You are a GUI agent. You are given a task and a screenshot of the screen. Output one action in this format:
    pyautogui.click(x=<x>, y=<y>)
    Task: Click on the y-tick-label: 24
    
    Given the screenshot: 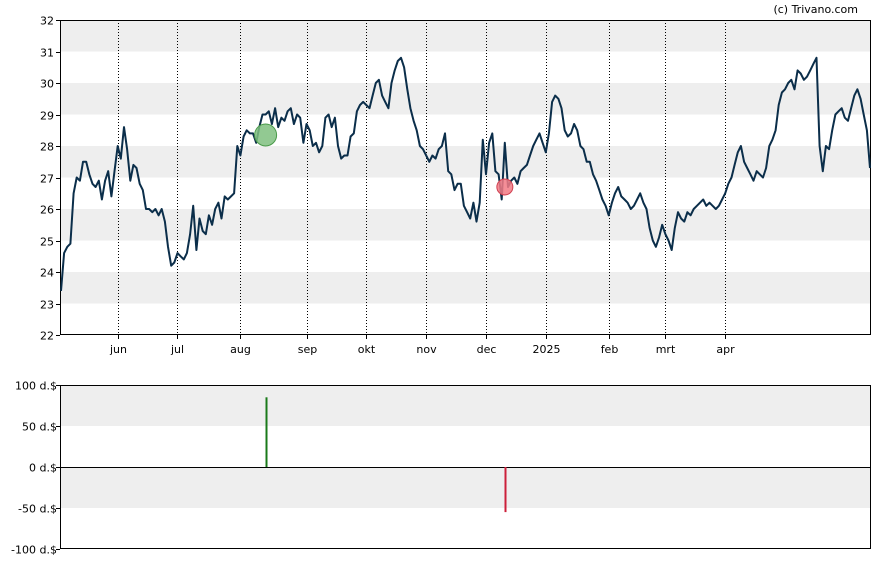 What is the action you would take?
    pyautogui.click(x=47, y=273)
    